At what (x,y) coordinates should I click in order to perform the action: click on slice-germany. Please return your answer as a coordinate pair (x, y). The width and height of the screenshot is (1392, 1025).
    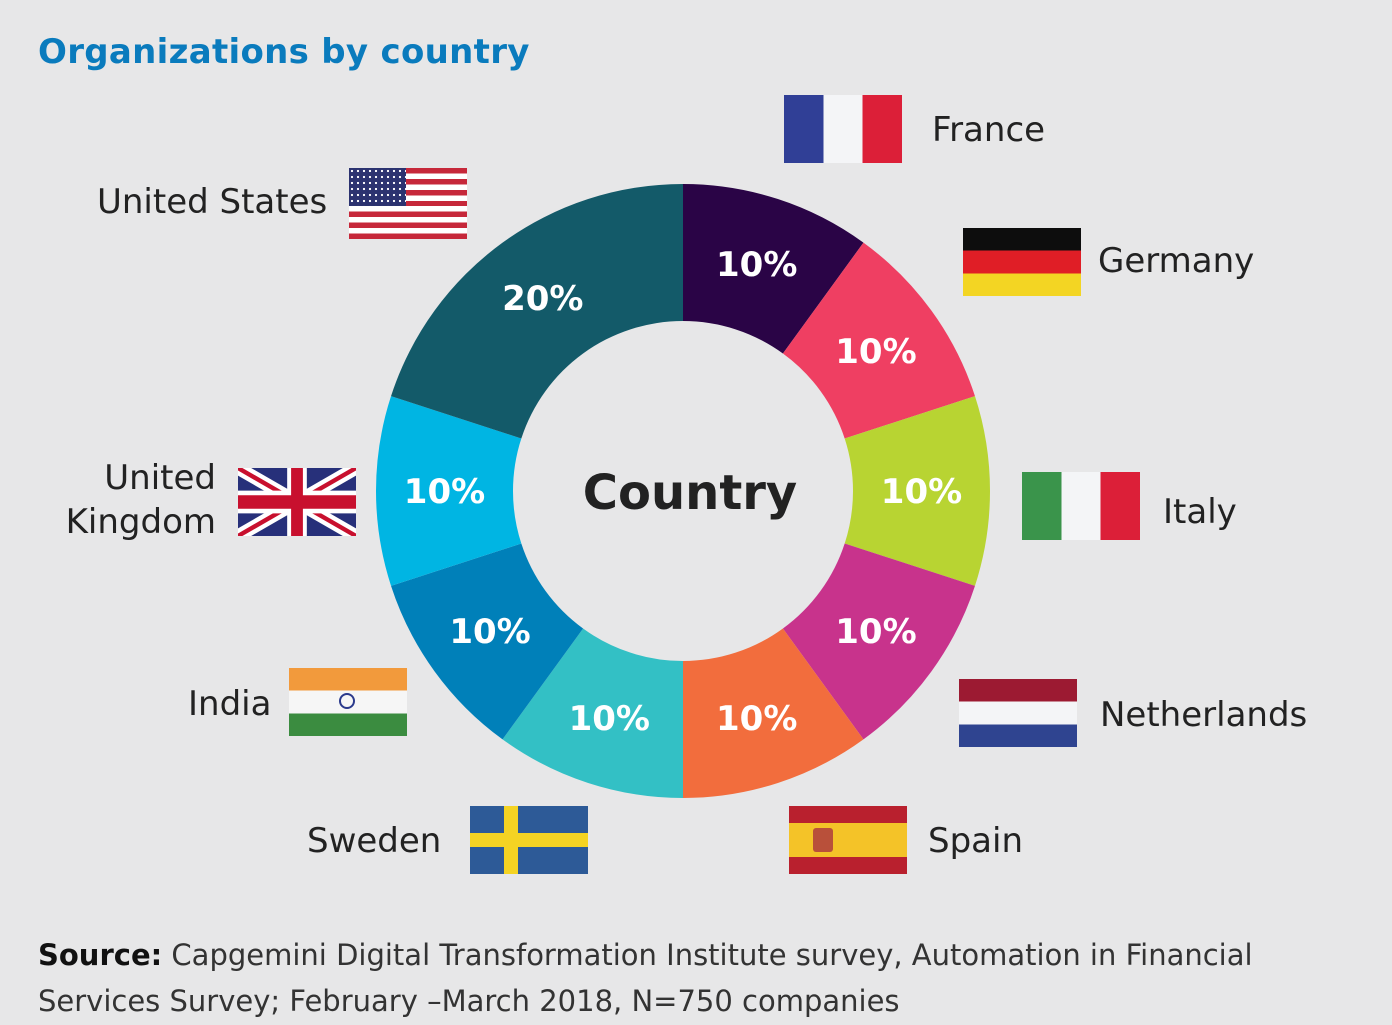
    Looking at the image, I should click on (878, 340).